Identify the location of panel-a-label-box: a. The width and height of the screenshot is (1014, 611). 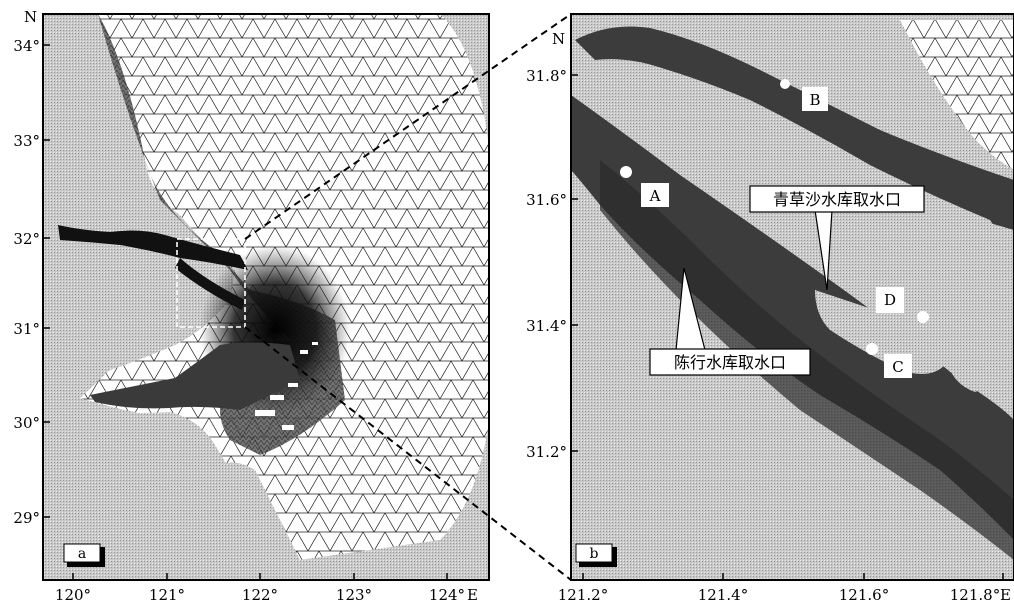
(84, 555).